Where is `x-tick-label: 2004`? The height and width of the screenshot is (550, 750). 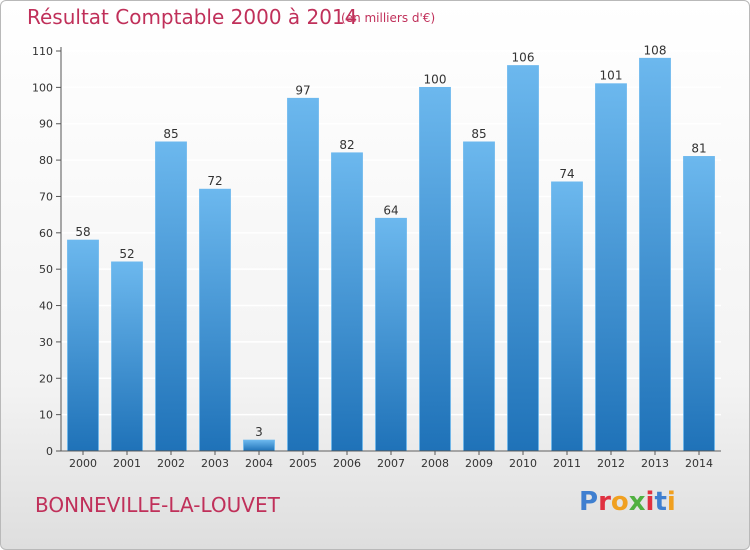 x-tick-label: 2004 is located at coordinates (259, 463).